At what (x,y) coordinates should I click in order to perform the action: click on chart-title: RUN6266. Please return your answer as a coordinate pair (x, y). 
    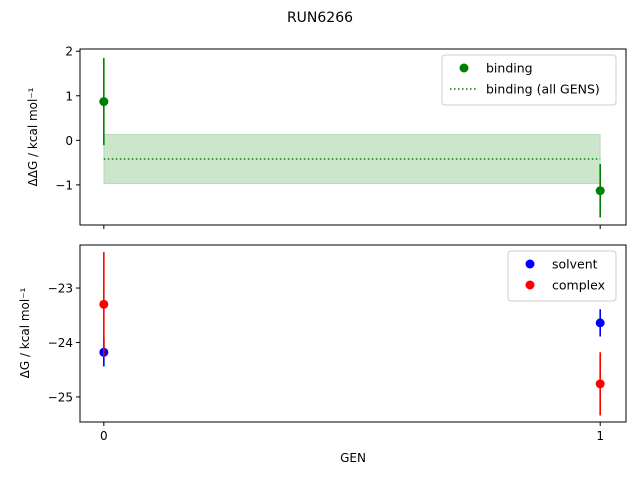
    Looking at the image, I should click on (320, 18).